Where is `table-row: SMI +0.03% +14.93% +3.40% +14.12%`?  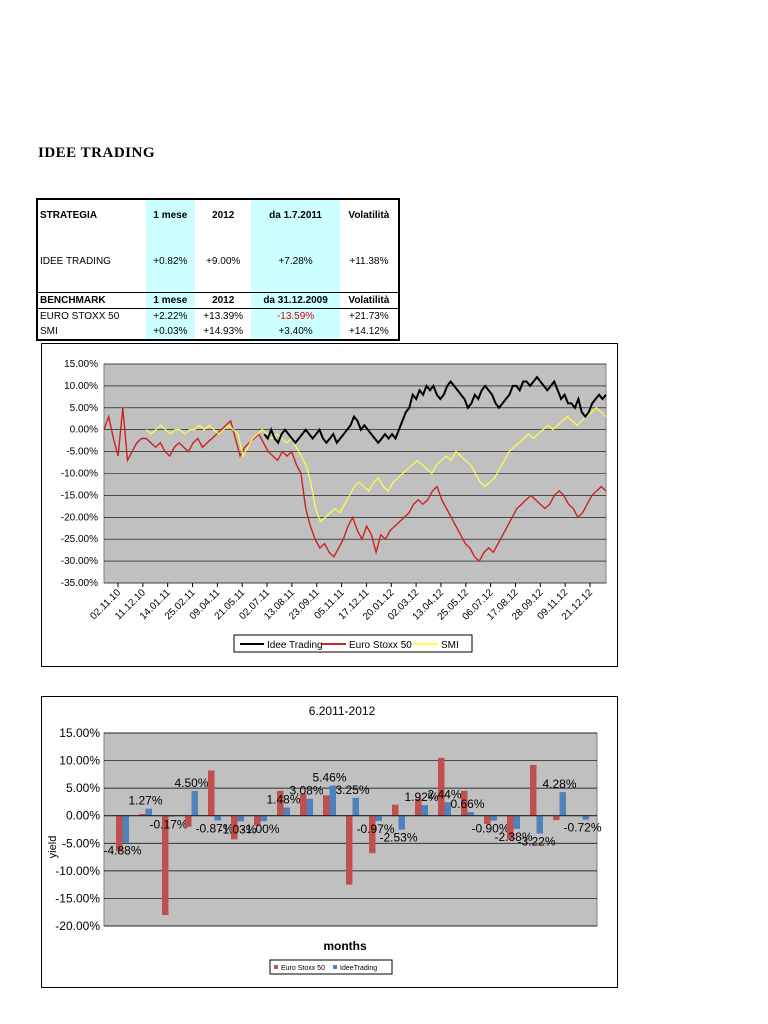
table-row: SMI +0.03% +14.93% +3.40% +14.12% is located at coordinates (218, 332).